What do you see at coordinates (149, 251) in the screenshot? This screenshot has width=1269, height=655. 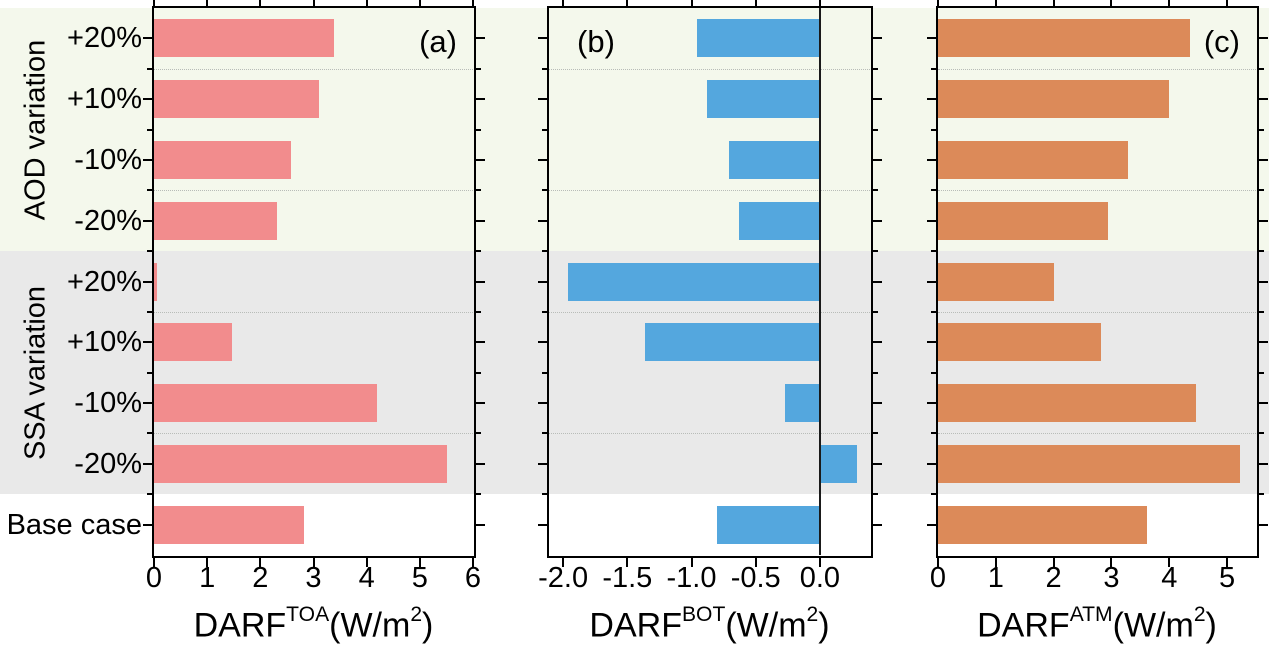 I see `y-minor-tick-a` at bounding box center [149, 251].